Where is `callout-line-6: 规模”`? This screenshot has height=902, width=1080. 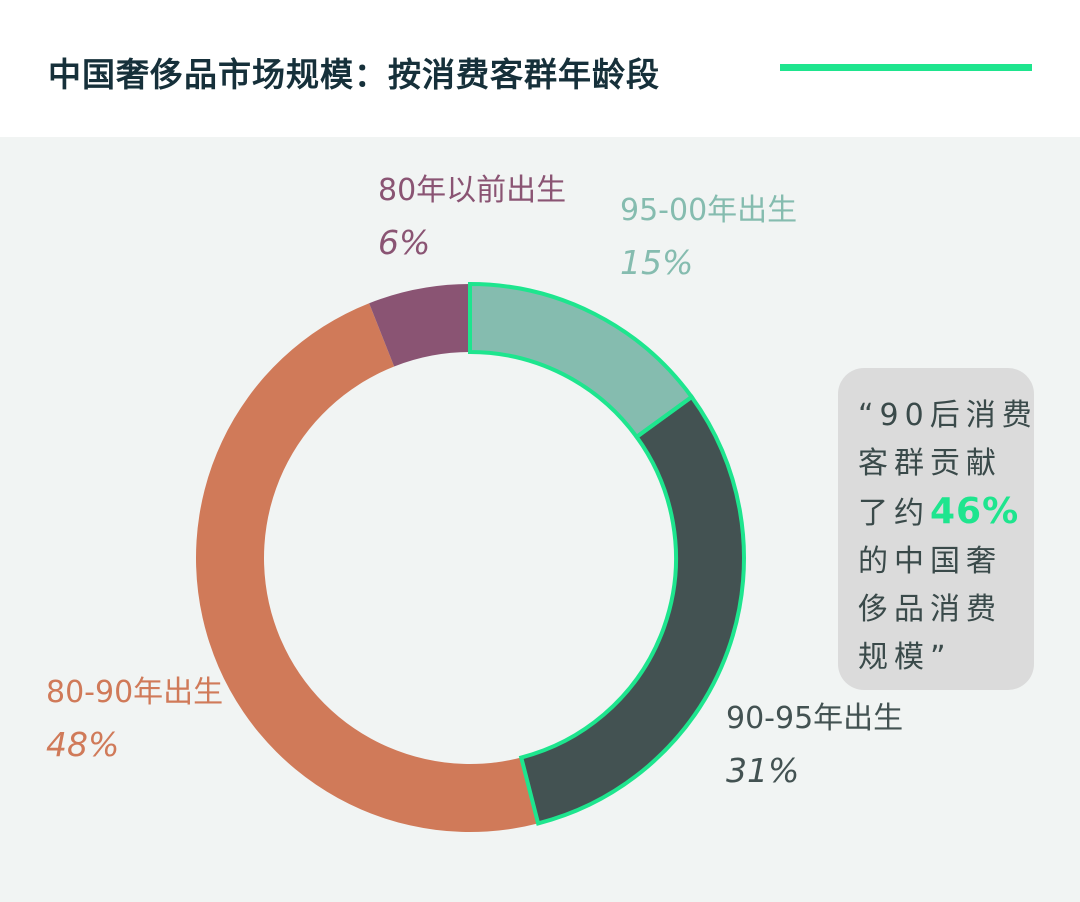
callout-line-6: 规模” is located at coordinates (905, 657).